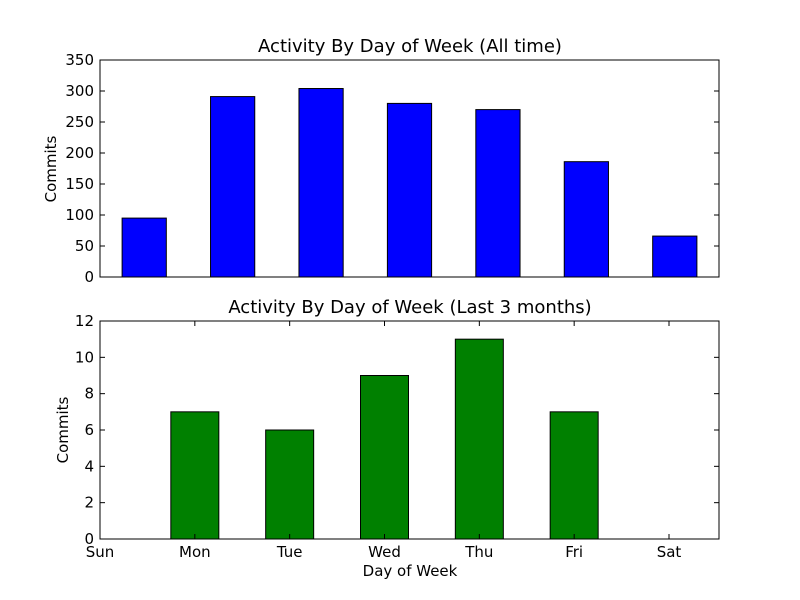  What do you see at coordinates (410, 46) in the screenshot?
I see `chart-all-time-title: Activity By Day of Week (All time)` at bounding box center [410, 46].